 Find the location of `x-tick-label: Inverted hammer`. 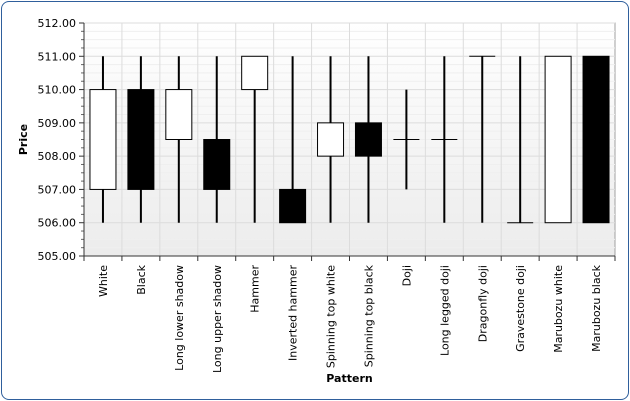

x-tick-label: Inverted hammer is located at coordinates (293, 313).